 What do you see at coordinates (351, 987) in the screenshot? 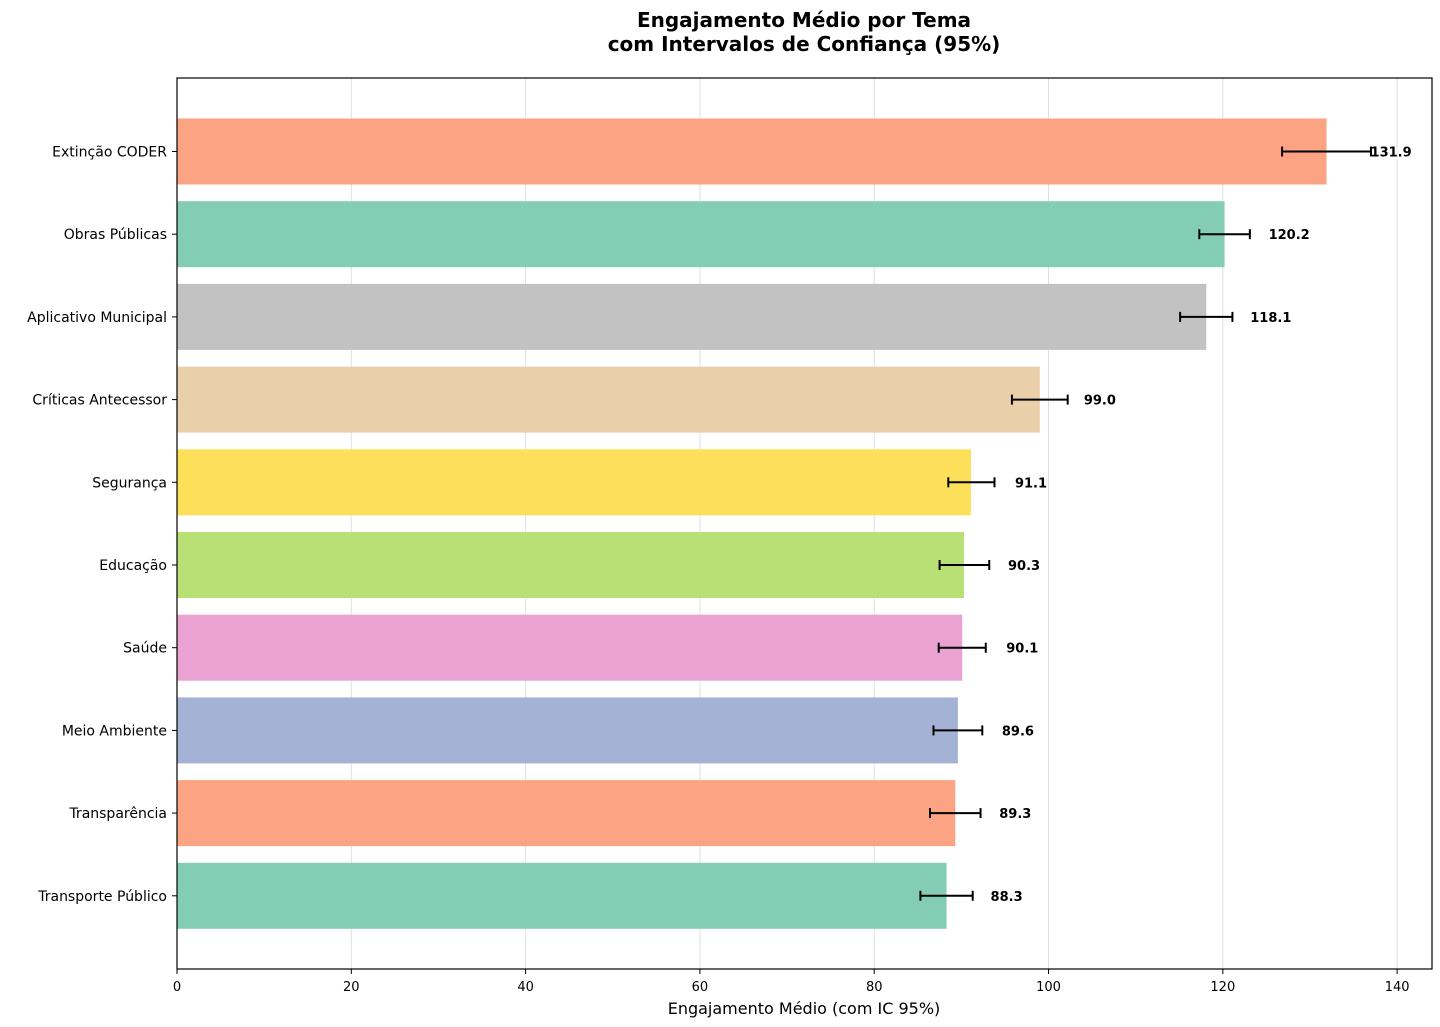
I see `x-tick-label: 20` at bounding box center [351, 987].